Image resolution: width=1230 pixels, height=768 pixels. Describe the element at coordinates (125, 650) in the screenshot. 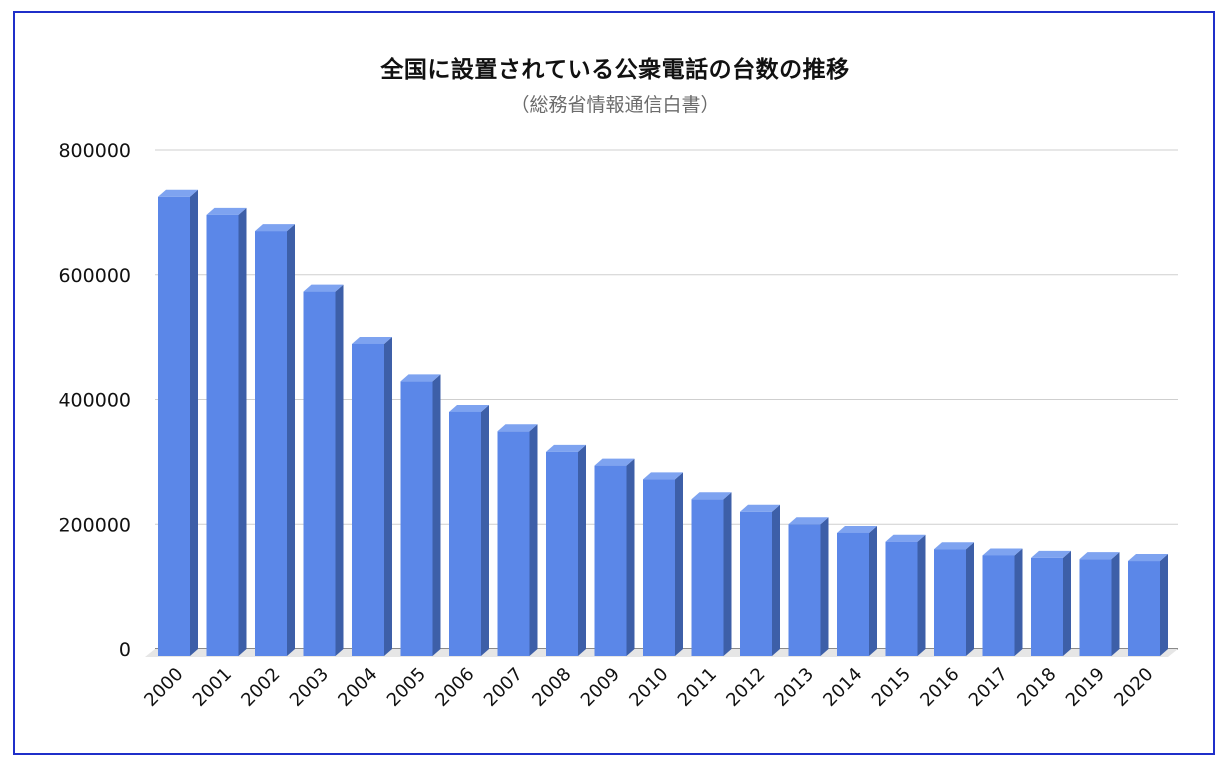

I see `y-tick-label: 0` at that location.